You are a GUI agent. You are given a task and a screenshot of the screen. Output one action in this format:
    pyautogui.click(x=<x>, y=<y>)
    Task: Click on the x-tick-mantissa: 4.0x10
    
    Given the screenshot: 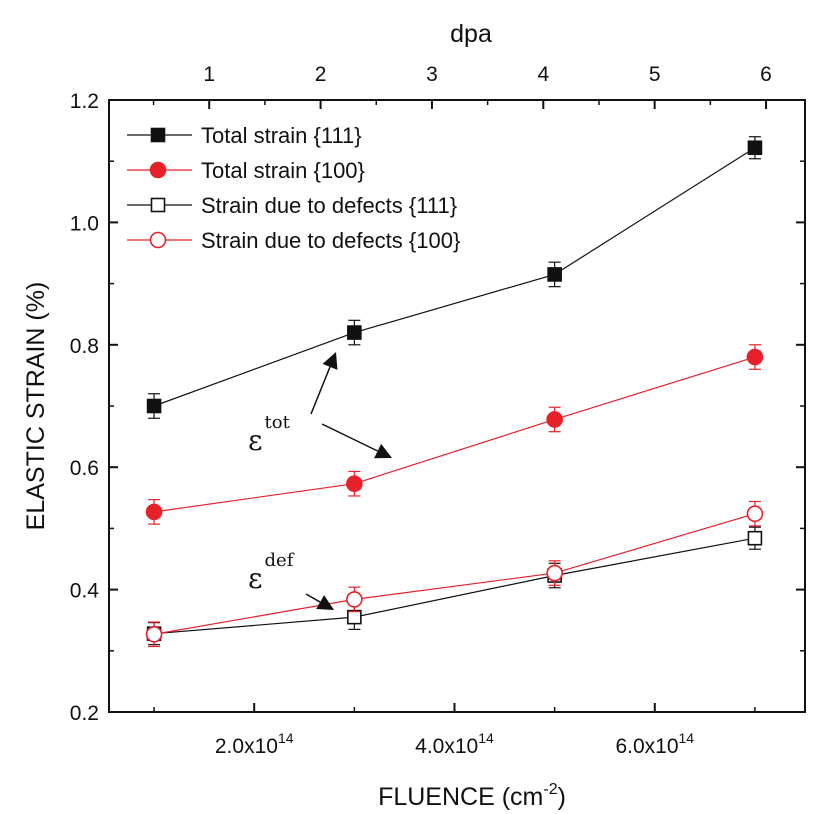 What is the action you would take?
    pyautogui.click(x=446, y=746)
    